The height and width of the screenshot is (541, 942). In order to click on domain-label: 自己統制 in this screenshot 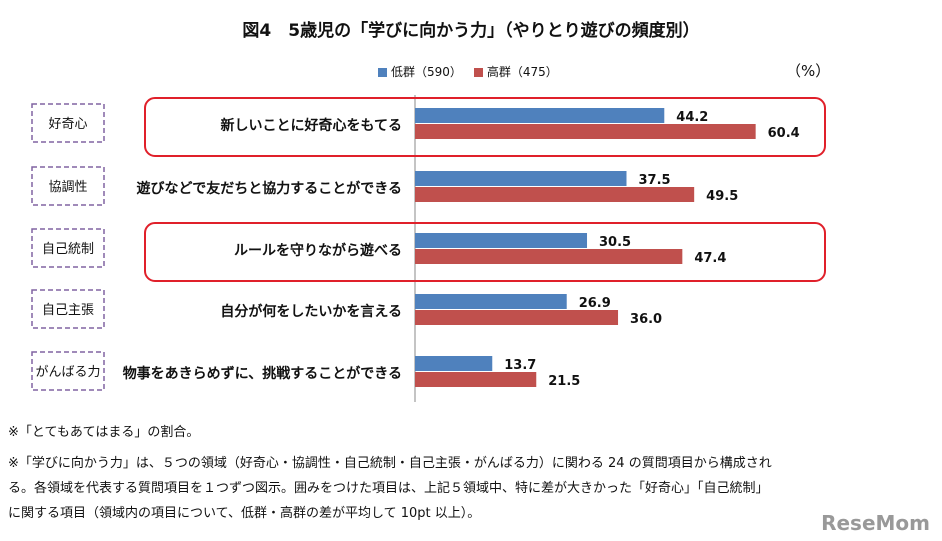, I will do `click(68, 249)`.